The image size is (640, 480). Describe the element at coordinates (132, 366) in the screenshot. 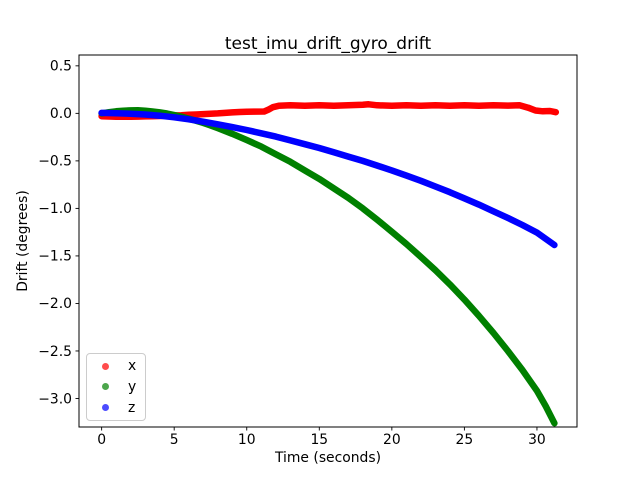

I see `legend-label-x: x` at that location.